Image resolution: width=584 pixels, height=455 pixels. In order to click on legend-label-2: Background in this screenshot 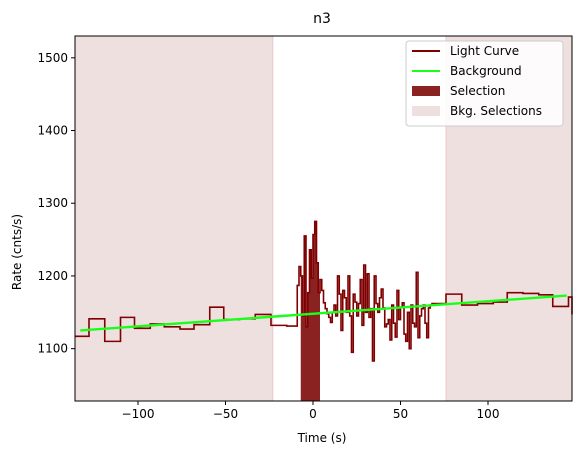, I will do `click(486, 71)`.